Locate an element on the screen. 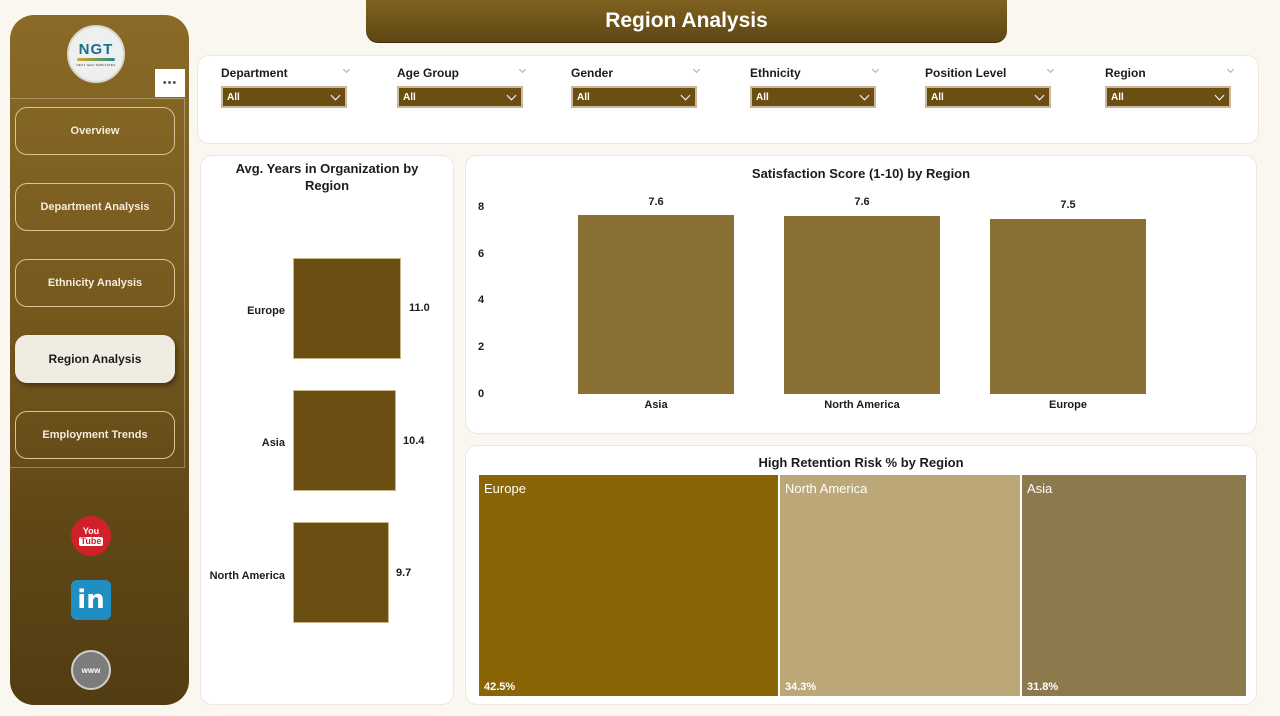 The width and height of the screenshot is (1280, 716). department-dropdown: All is located at coordinates (284, 97).